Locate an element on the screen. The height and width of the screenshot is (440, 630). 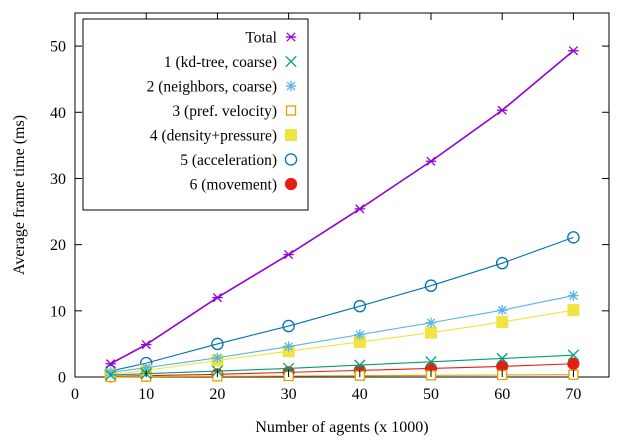
x-tick-label: 60 is located at coordinates (502, 394).